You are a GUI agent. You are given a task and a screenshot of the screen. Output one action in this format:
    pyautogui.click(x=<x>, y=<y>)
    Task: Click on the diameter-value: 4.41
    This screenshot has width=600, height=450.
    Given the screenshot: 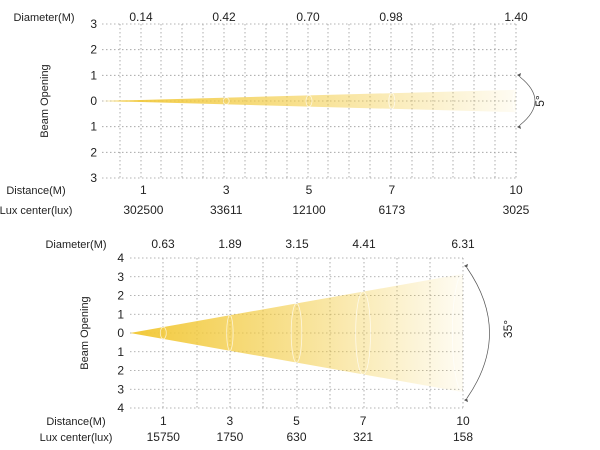 What is the action you would take?
    pyautogui.click(x=364, y=244)
    